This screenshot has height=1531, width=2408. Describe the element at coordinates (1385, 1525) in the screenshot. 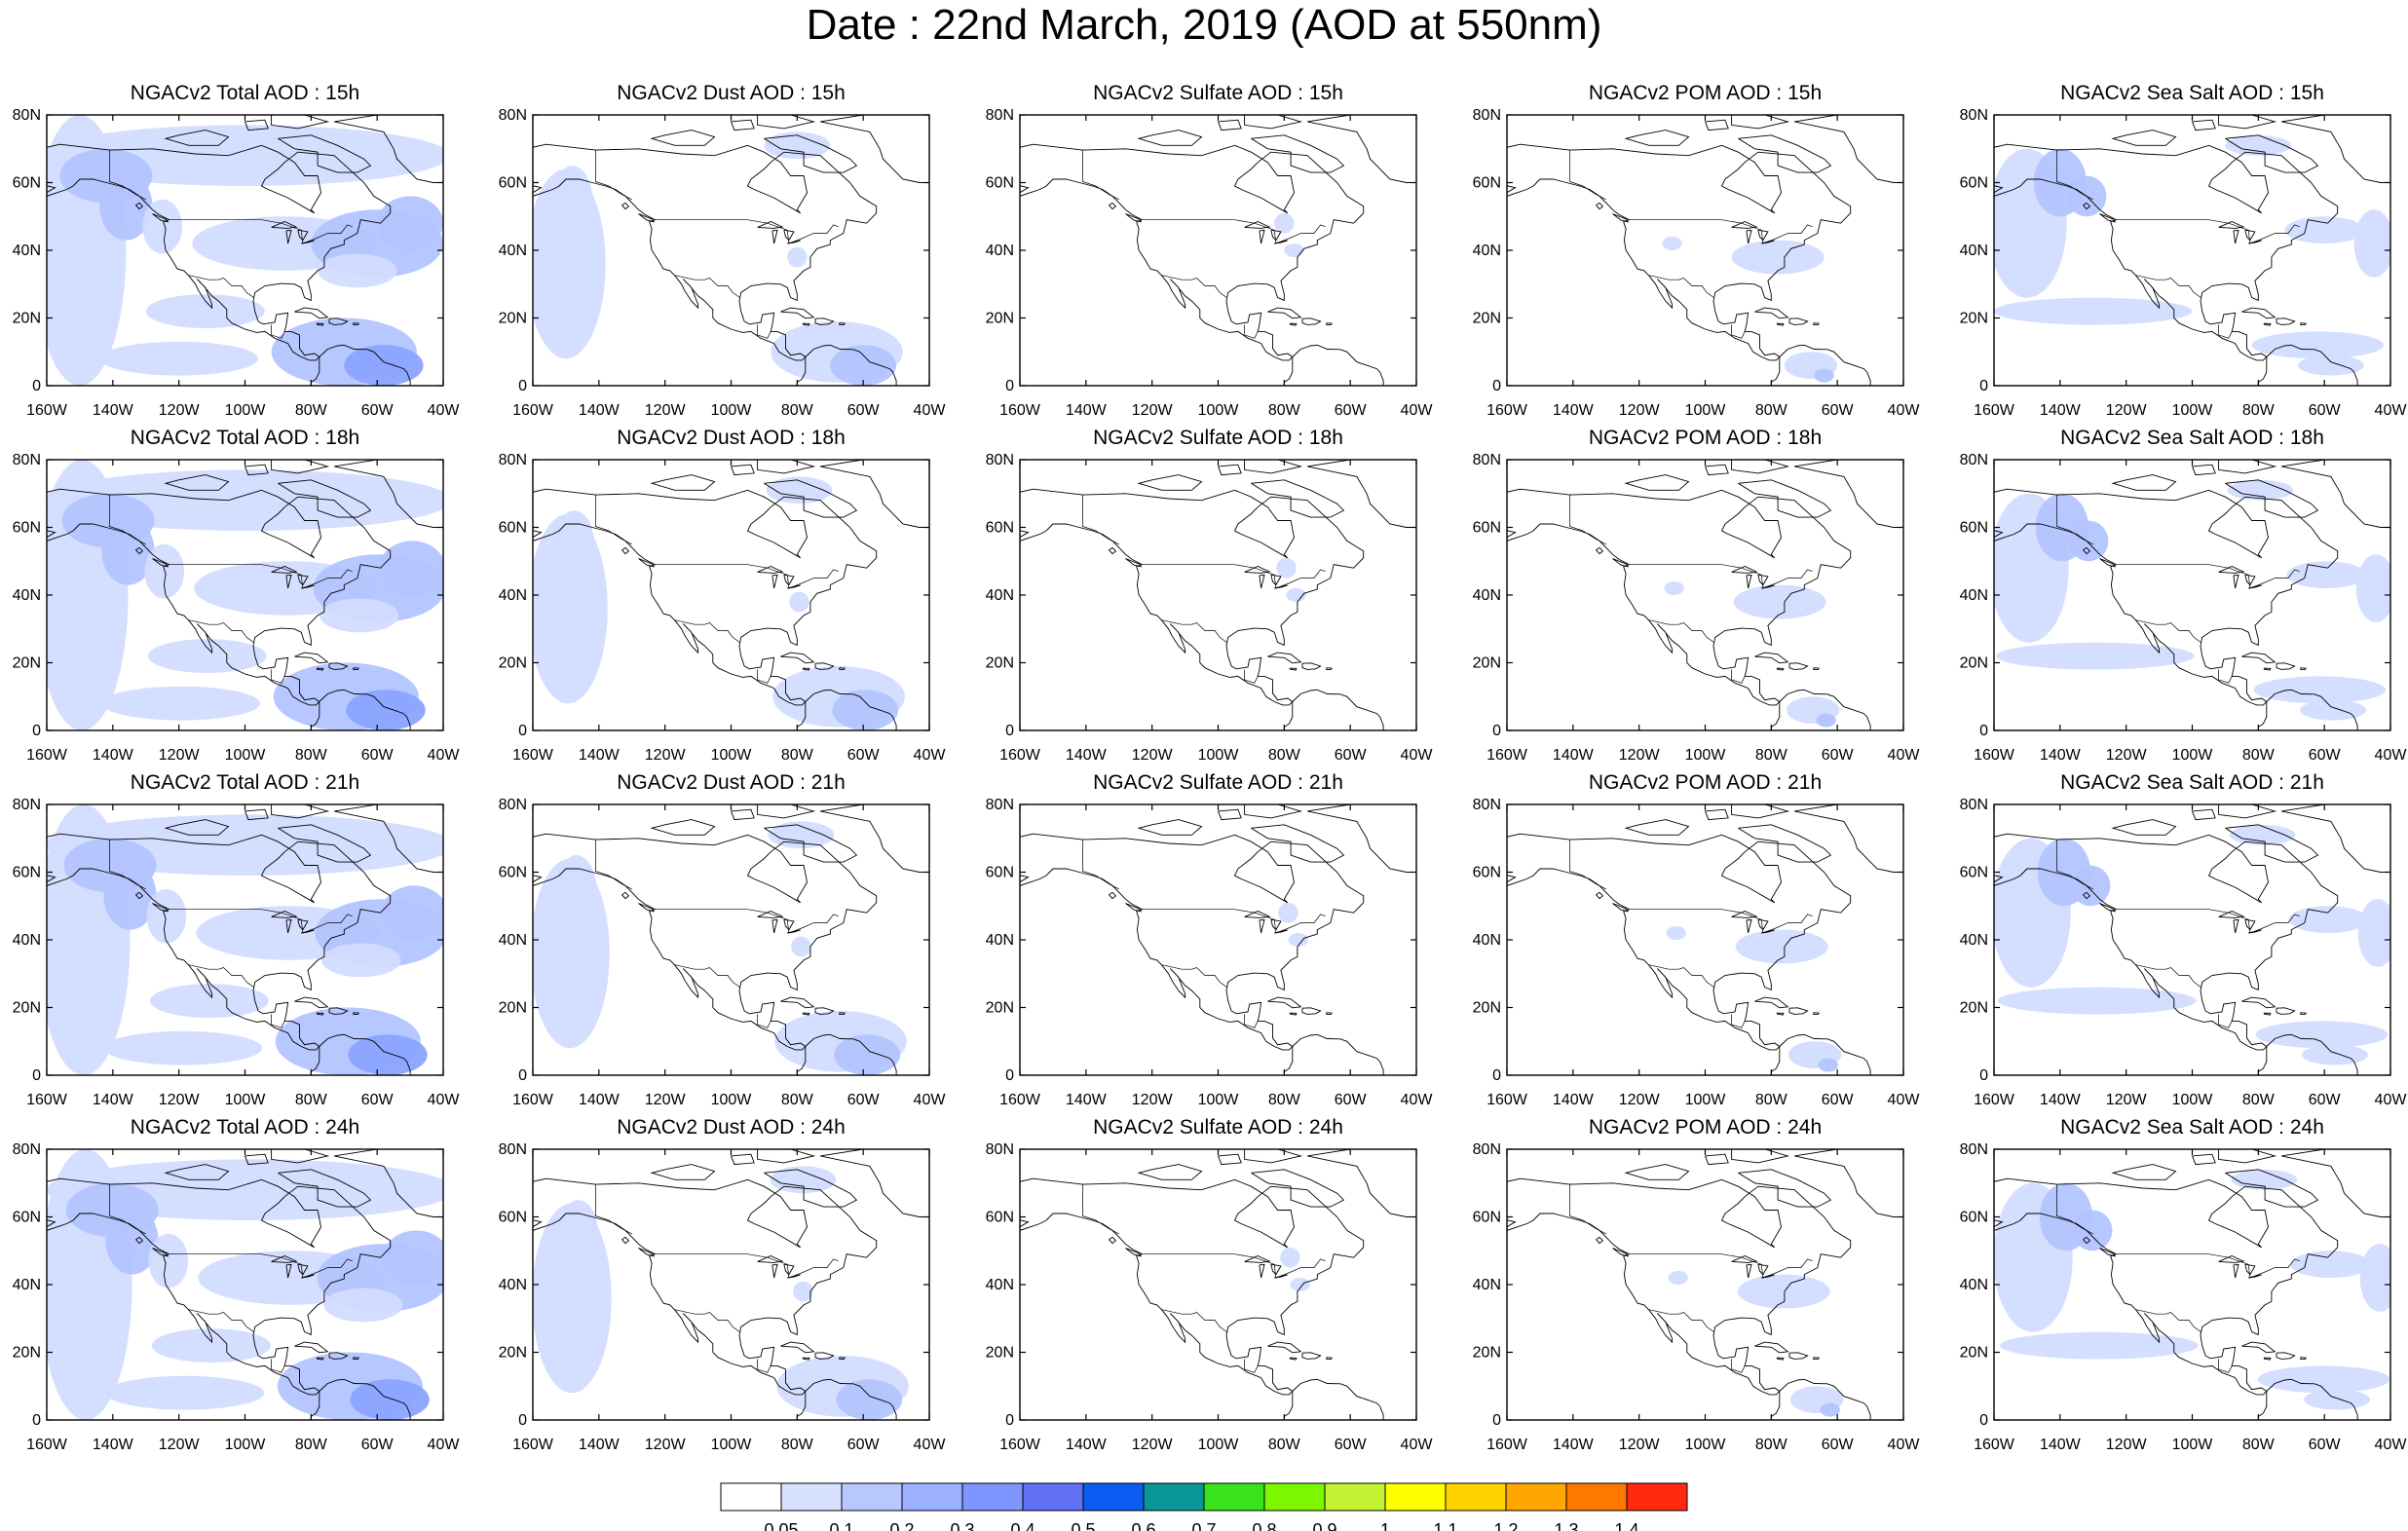

I see `colorbar-label: 1` at that location.